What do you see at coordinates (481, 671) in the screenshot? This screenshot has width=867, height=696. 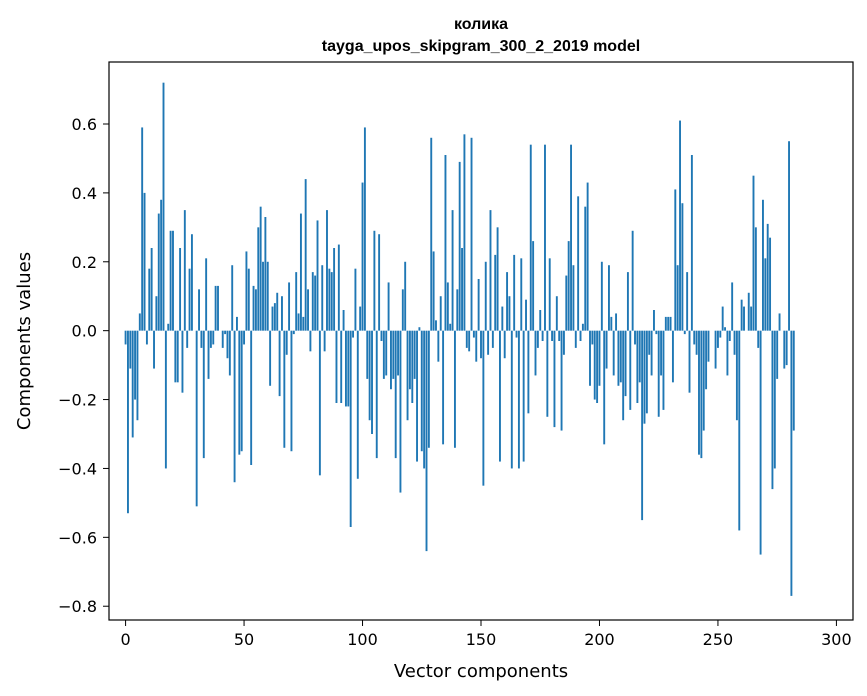 I see `x-axis-label: Vector components` at bounding box center [481, 671].